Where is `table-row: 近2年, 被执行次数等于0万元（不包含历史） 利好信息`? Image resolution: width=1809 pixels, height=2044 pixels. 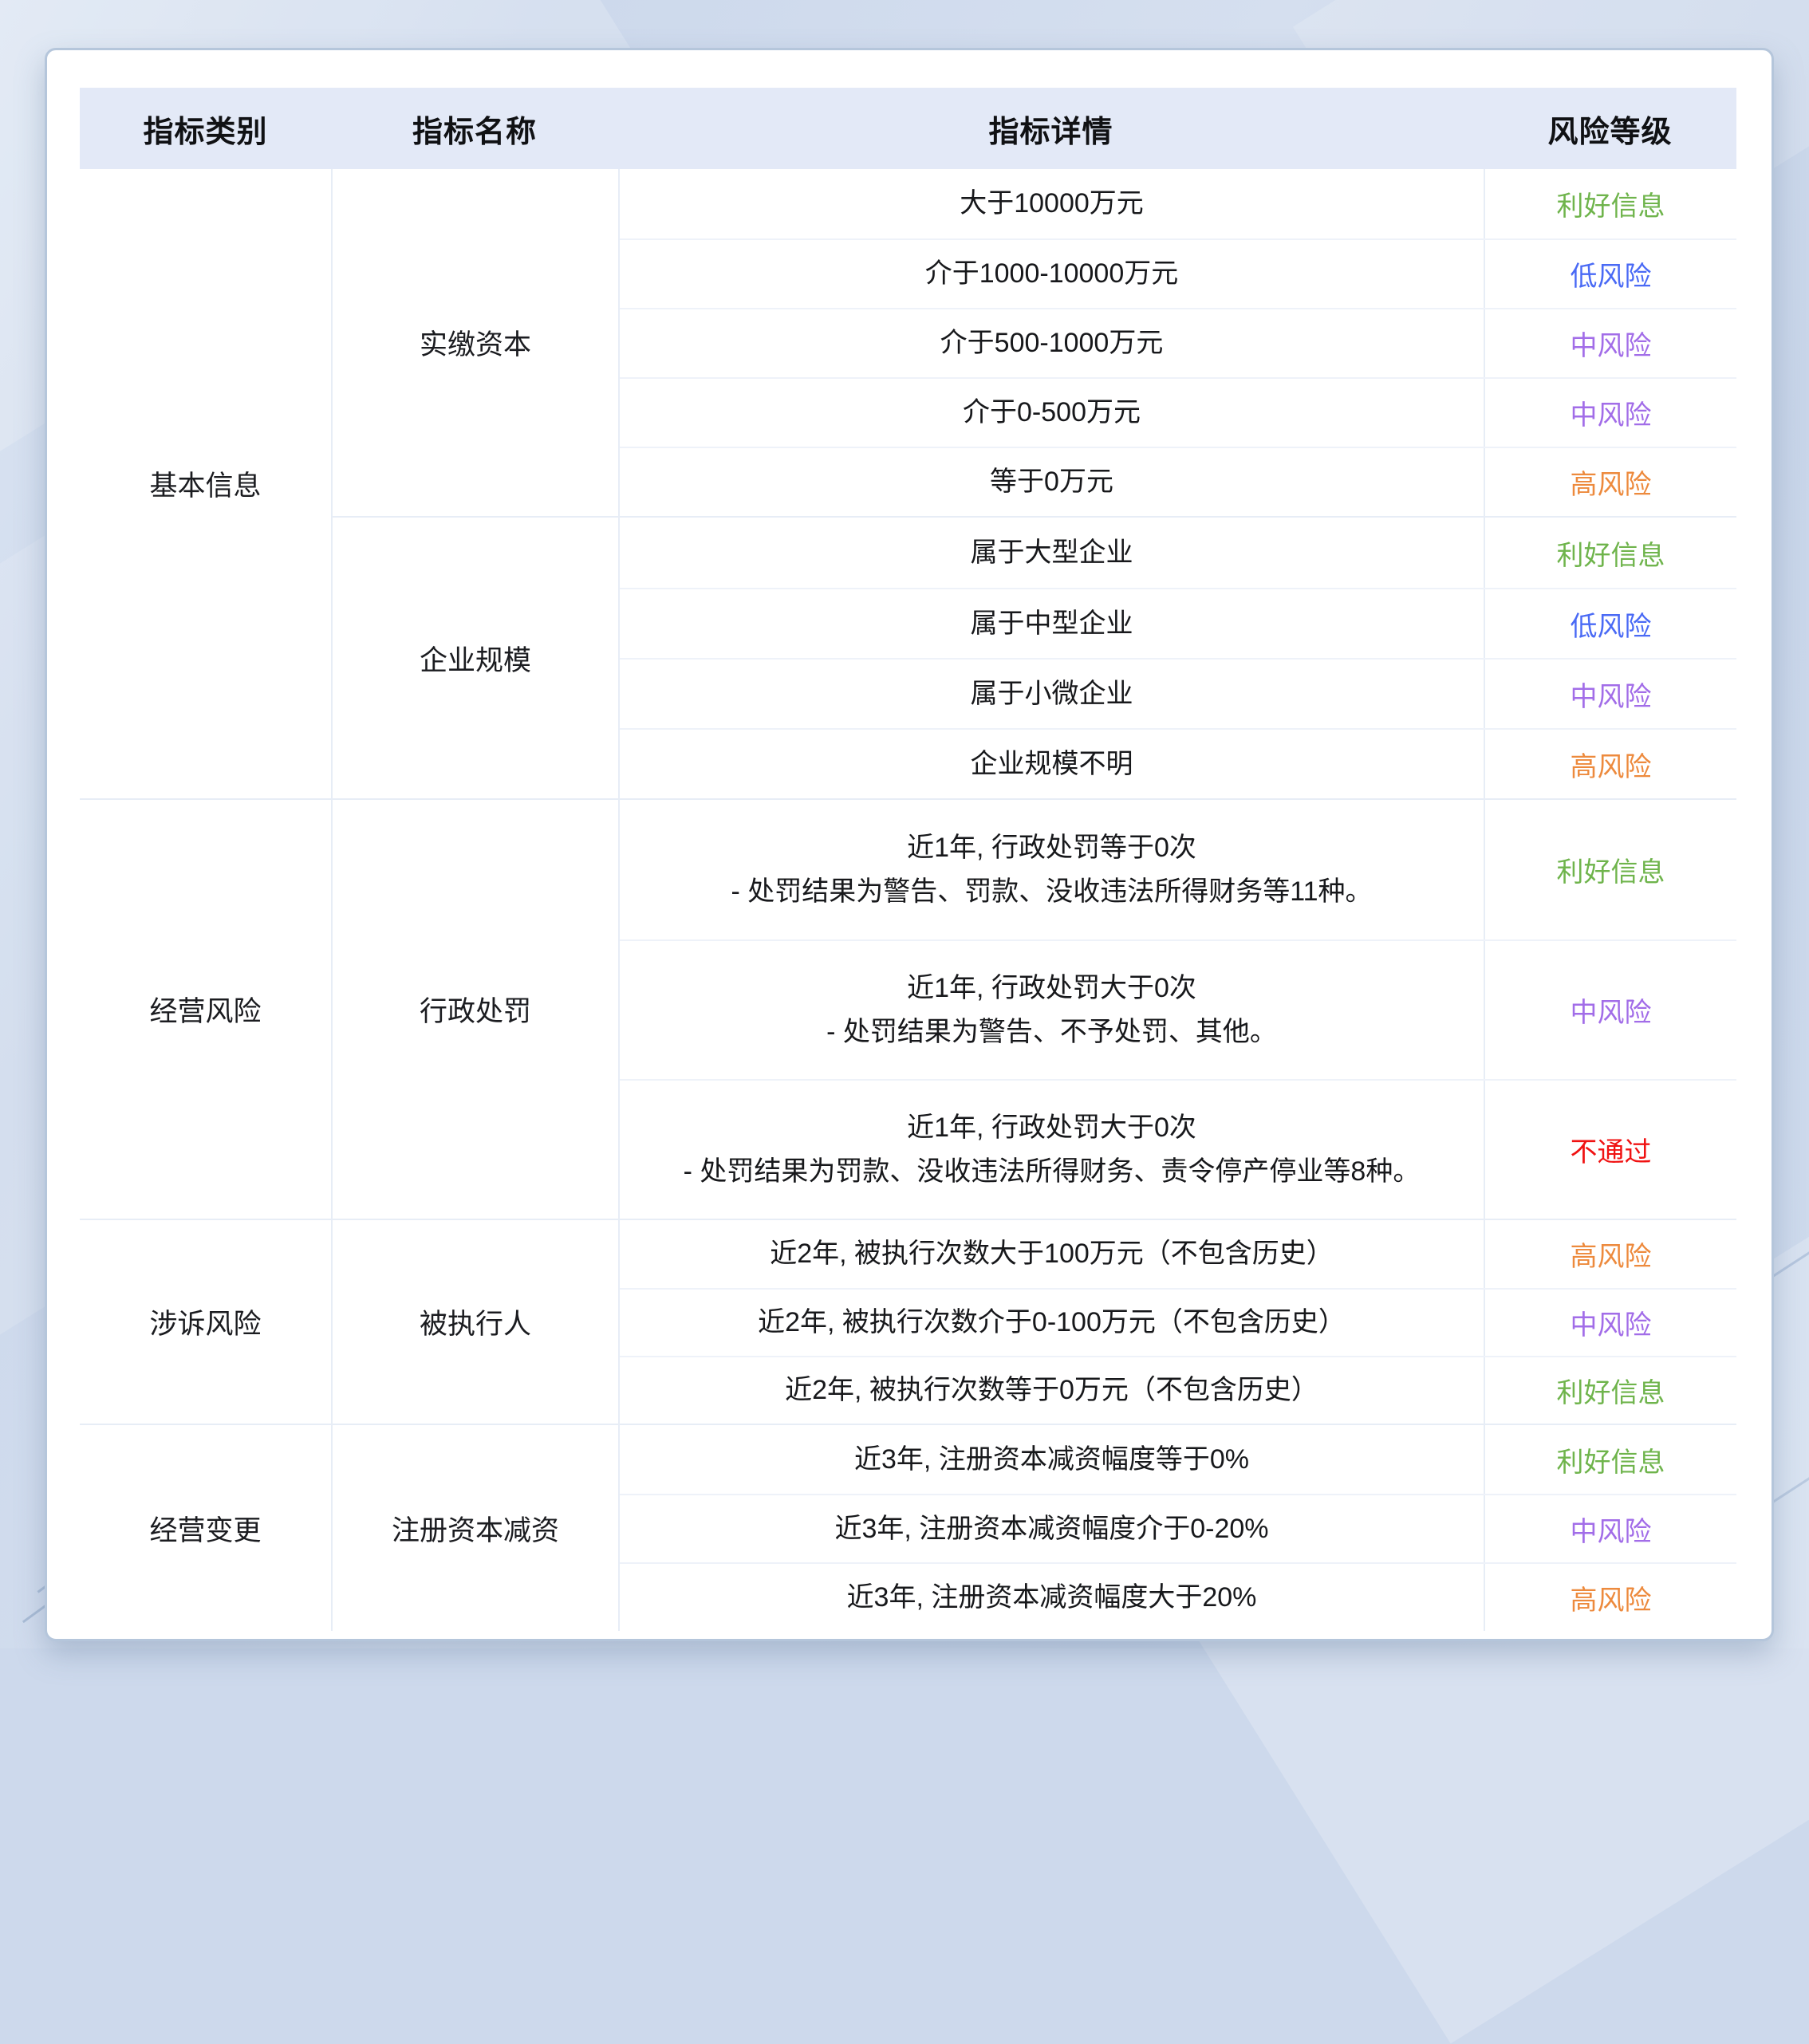
table-row: 近2年, 被执行次数等于0万元（不包含历史） 利好信息 is located at coordinates (1178, 1390).